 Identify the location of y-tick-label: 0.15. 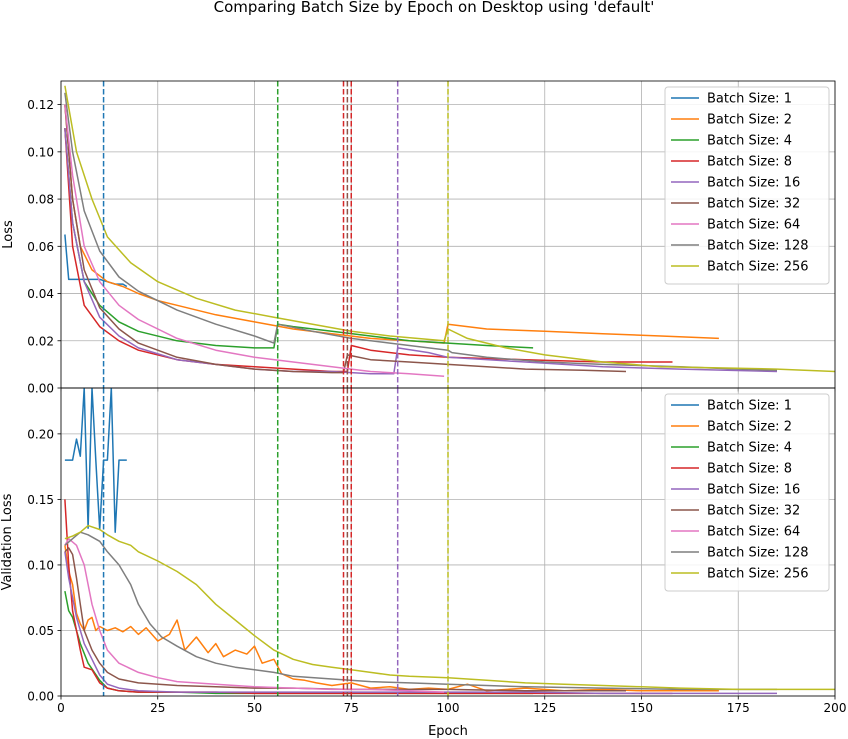
(40, 500).